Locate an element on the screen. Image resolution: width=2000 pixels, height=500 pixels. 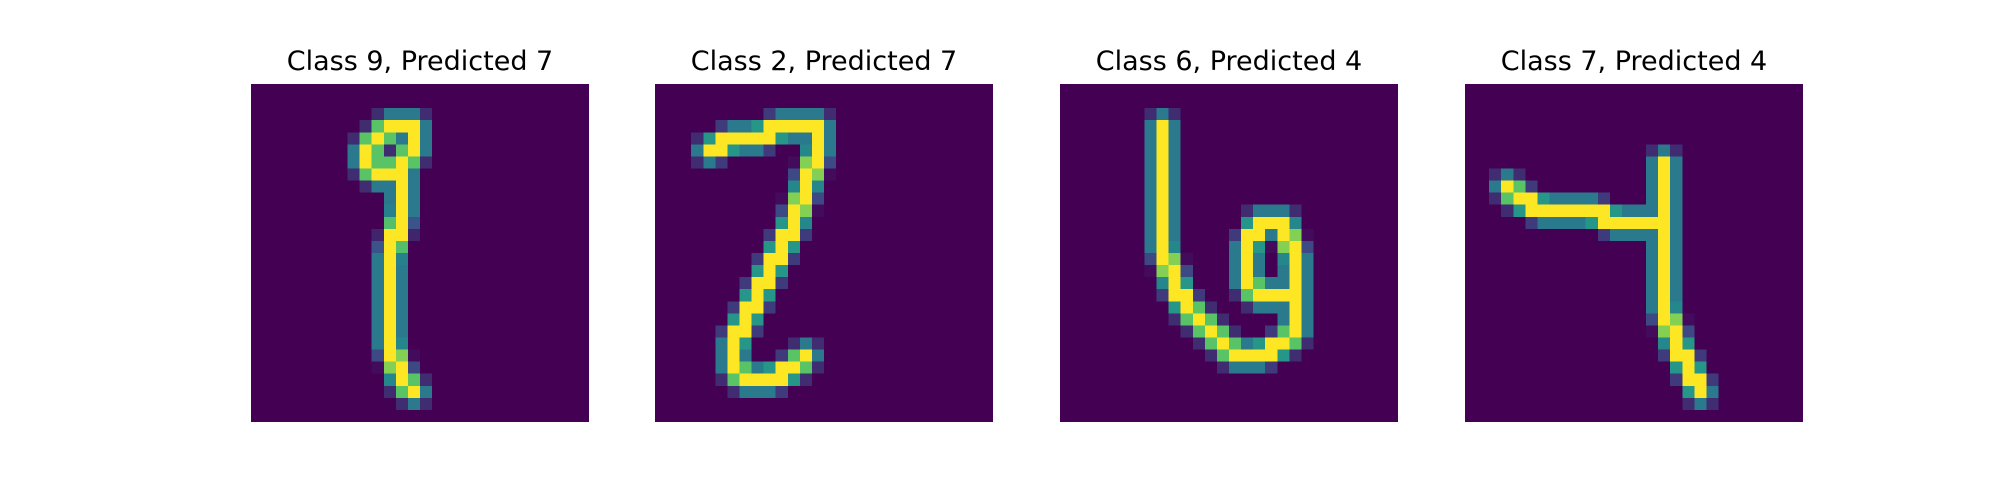
subplot-title: Class 2, Predicted 7 is located at coordinates (824, 61).